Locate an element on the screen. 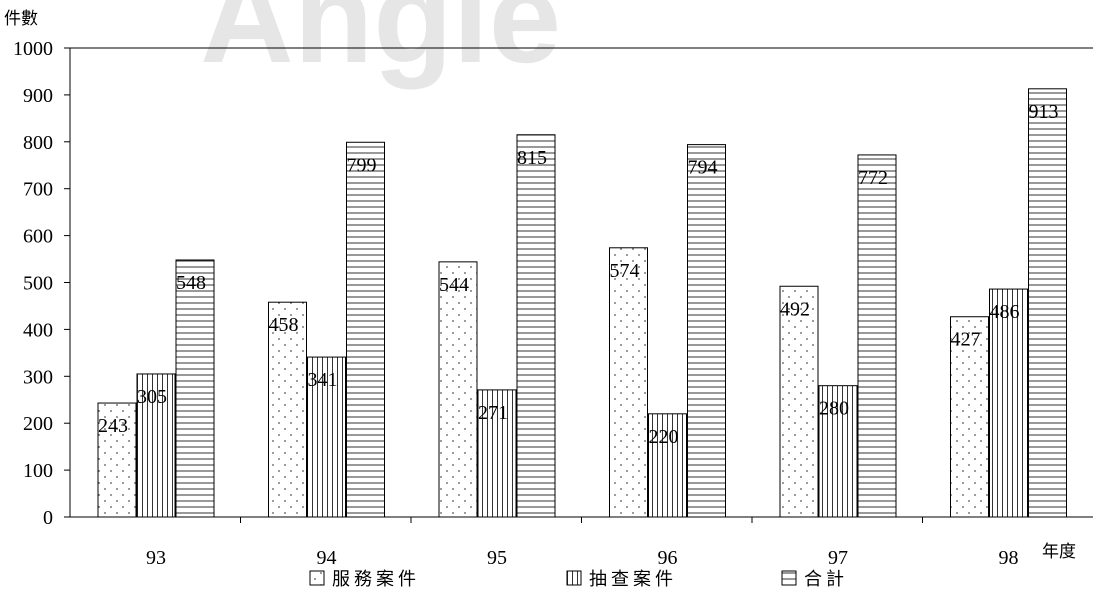 The height and width of the screenshot is (605, 1093). data-label: 280 is located at coordinates (834, 409).